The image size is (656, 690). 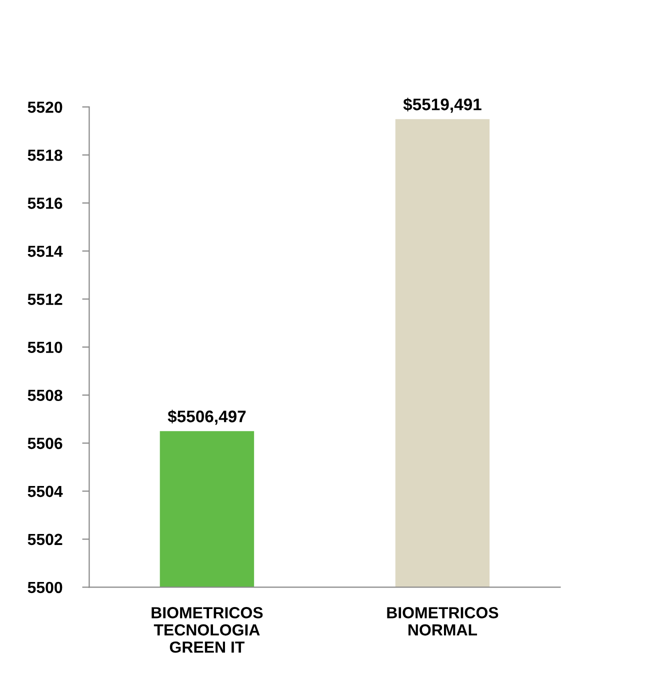 What do you see at coordinates (207, 630) in the screenshot?
I see `x-tick-label: BIOMETRICOS TECNOLOGIA GREEN IT` at bounding box center [207, 630].